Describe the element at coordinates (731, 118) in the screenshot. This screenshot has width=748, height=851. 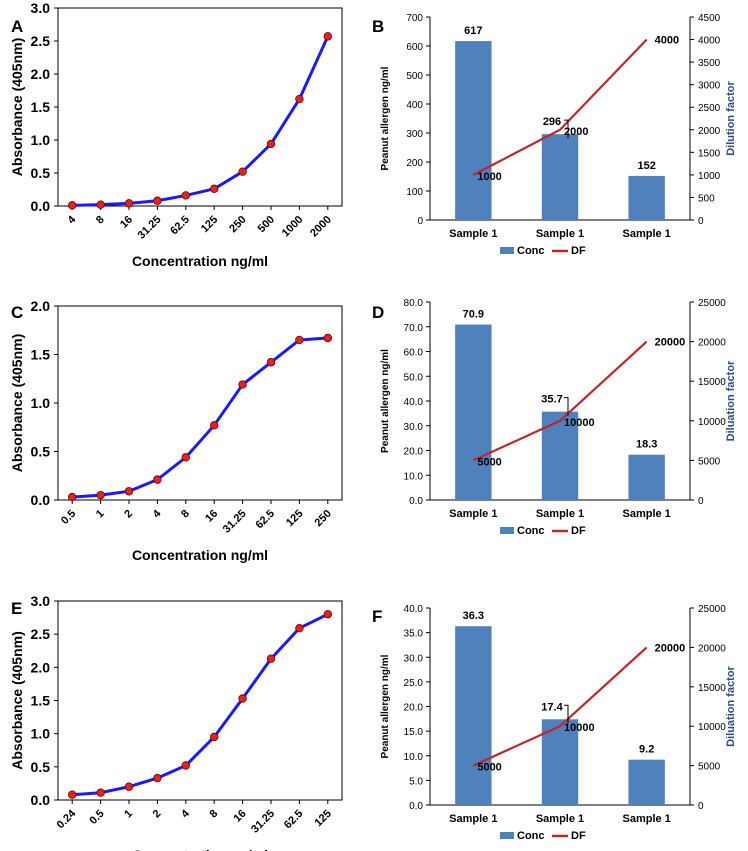
I see `y2-axis-title: Dilution factor` at that location.